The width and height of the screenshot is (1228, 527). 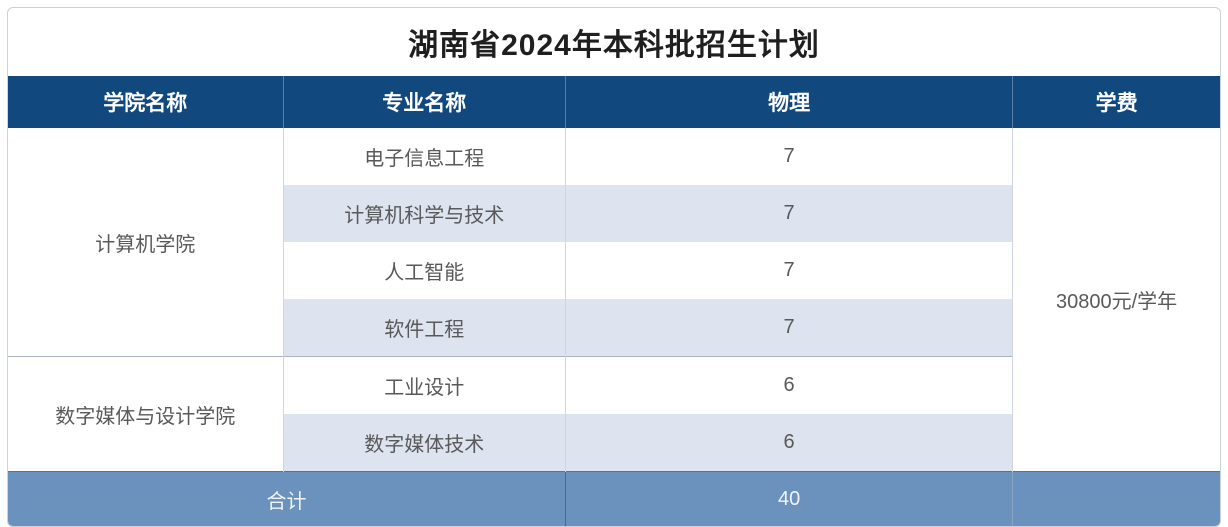 I want to click on footer-empty-cell, so click(x=1116, y=498).